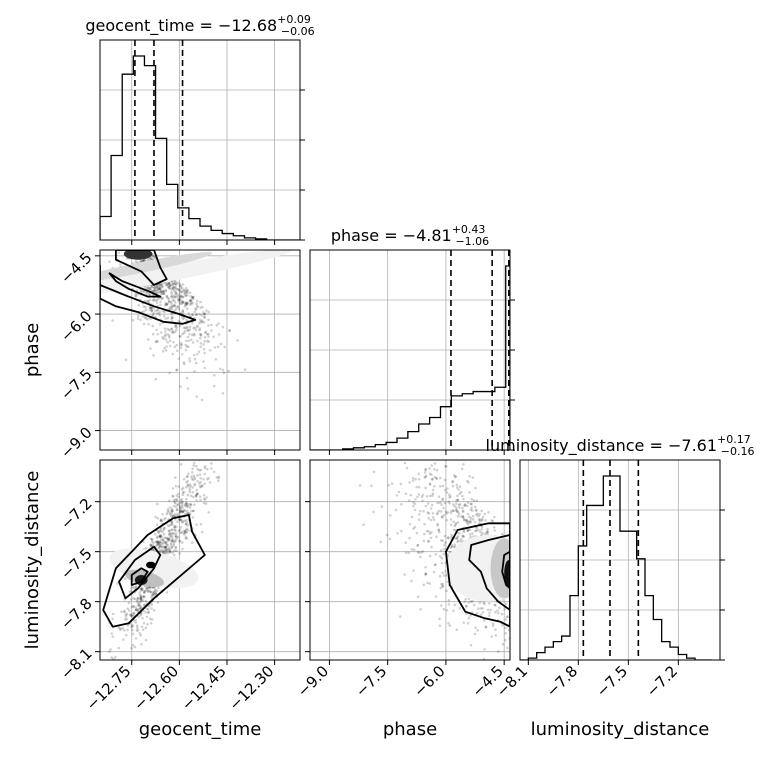  I want to click on panel-2d-luminosity_distance-vs-geocent_time, so click(170, 527).